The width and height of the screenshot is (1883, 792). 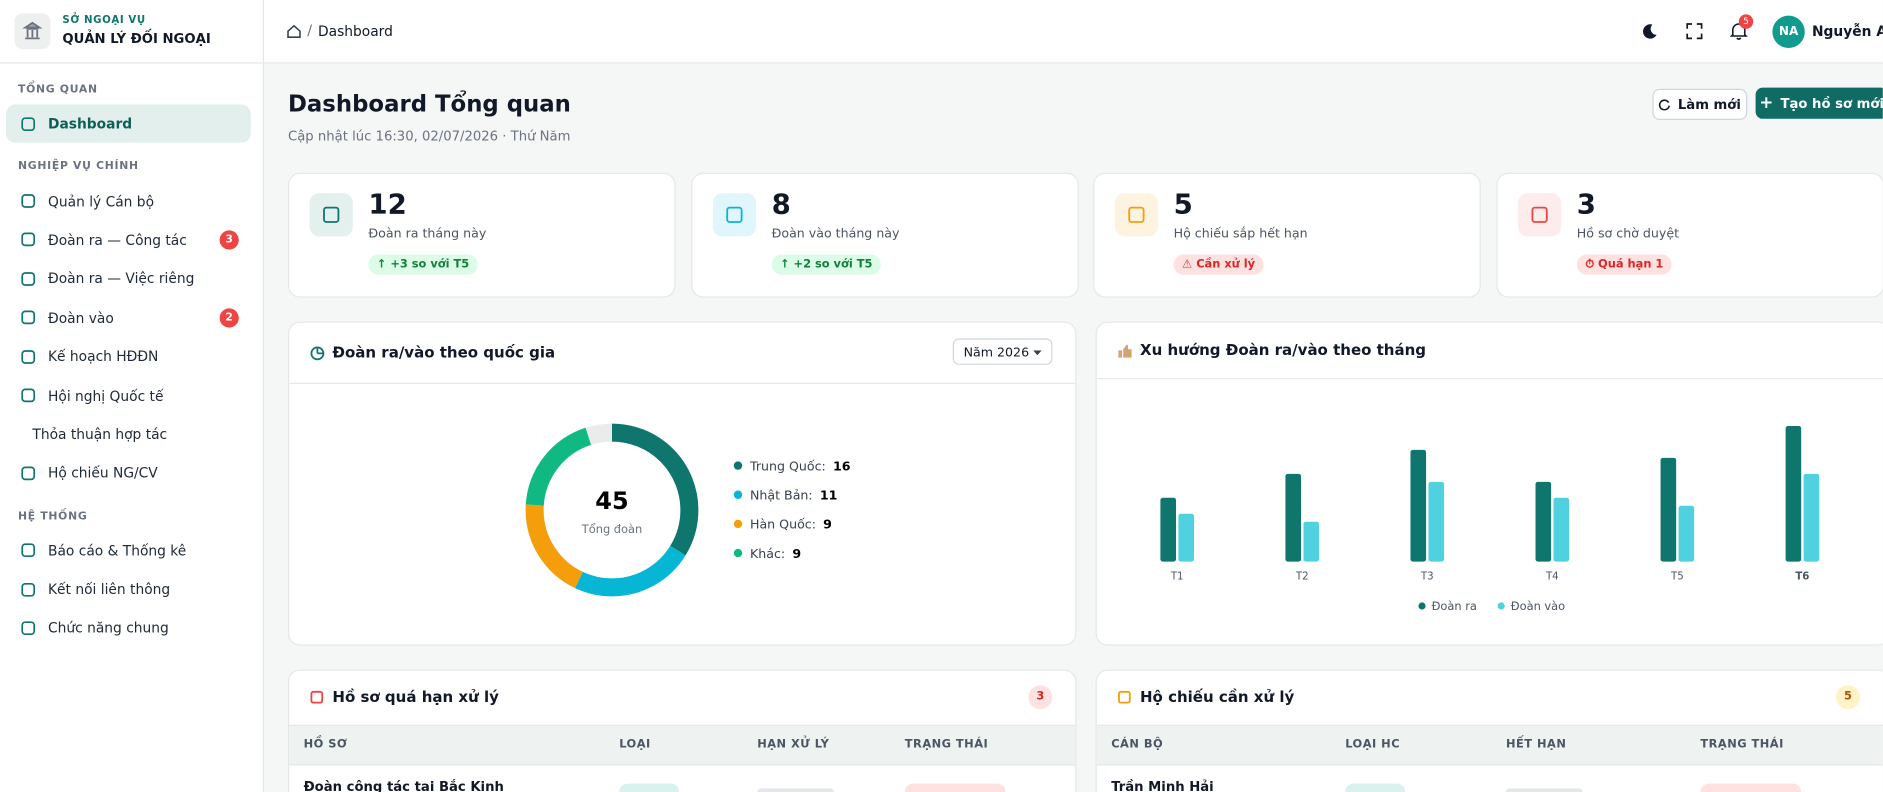 I want to click on nav-item: Đoàn ra — Việc riêng, so click(x=128, y=278).